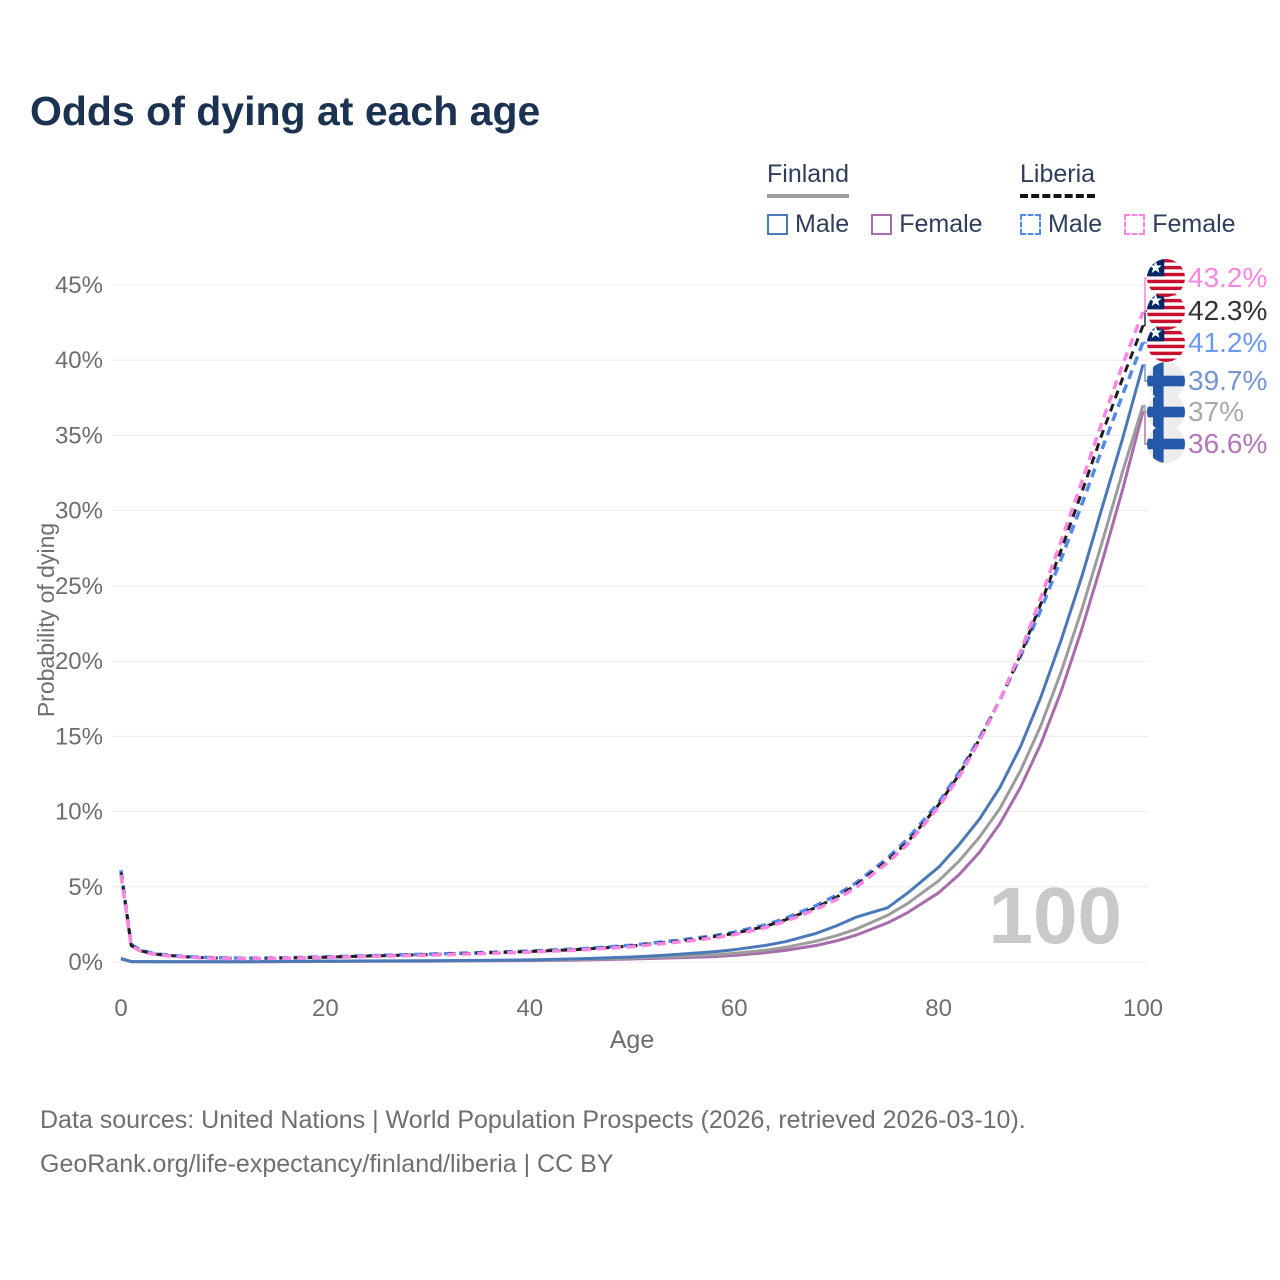 The width and height of the screenshot is (1280, 1280). I want to click on legend-item-liberia-female: Female, so click(1180, 224).